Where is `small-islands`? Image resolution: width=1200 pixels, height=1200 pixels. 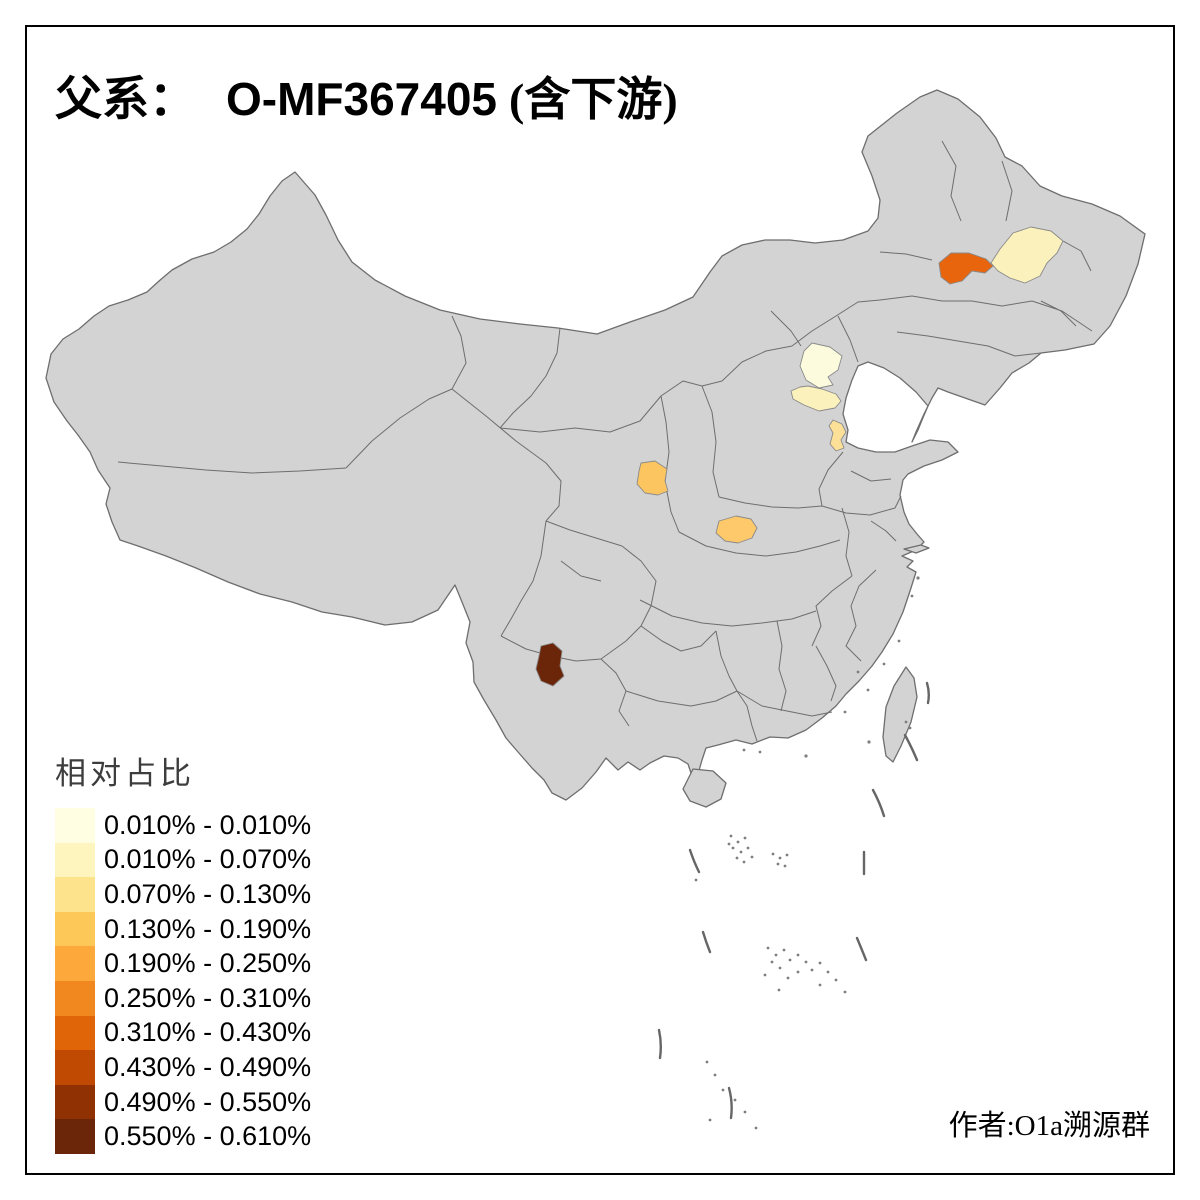 small-islands is located at coordinates (807, 853).